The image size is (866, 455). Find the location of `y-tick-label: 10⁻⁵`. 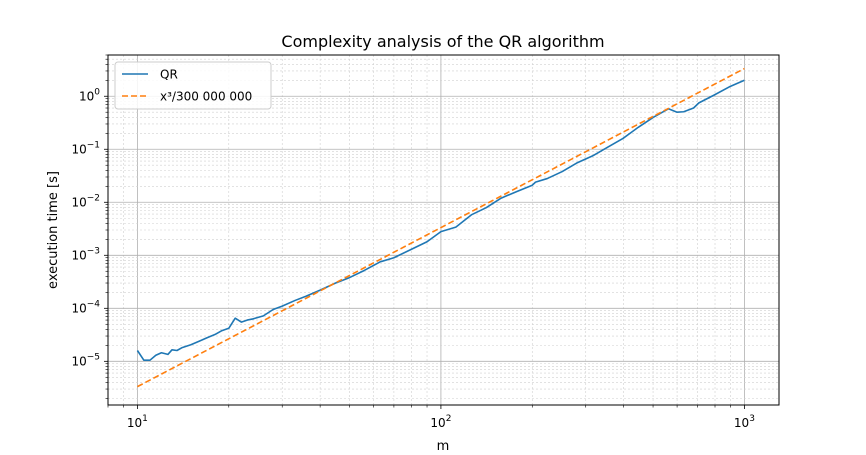

y-tick-label: 10⁻⁵ is located at coordinates (85, 360).